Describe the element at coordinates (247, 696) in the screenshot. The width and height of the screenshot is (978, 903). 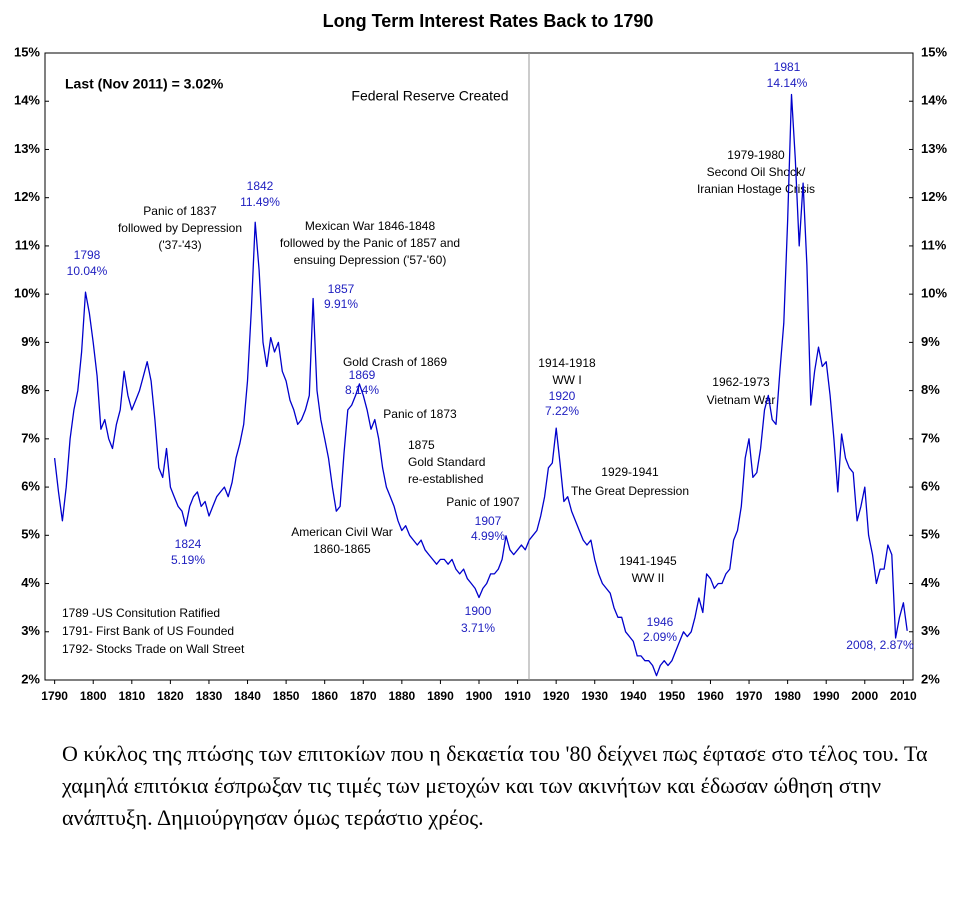
I see `x-tick-label: 1840` at that location.